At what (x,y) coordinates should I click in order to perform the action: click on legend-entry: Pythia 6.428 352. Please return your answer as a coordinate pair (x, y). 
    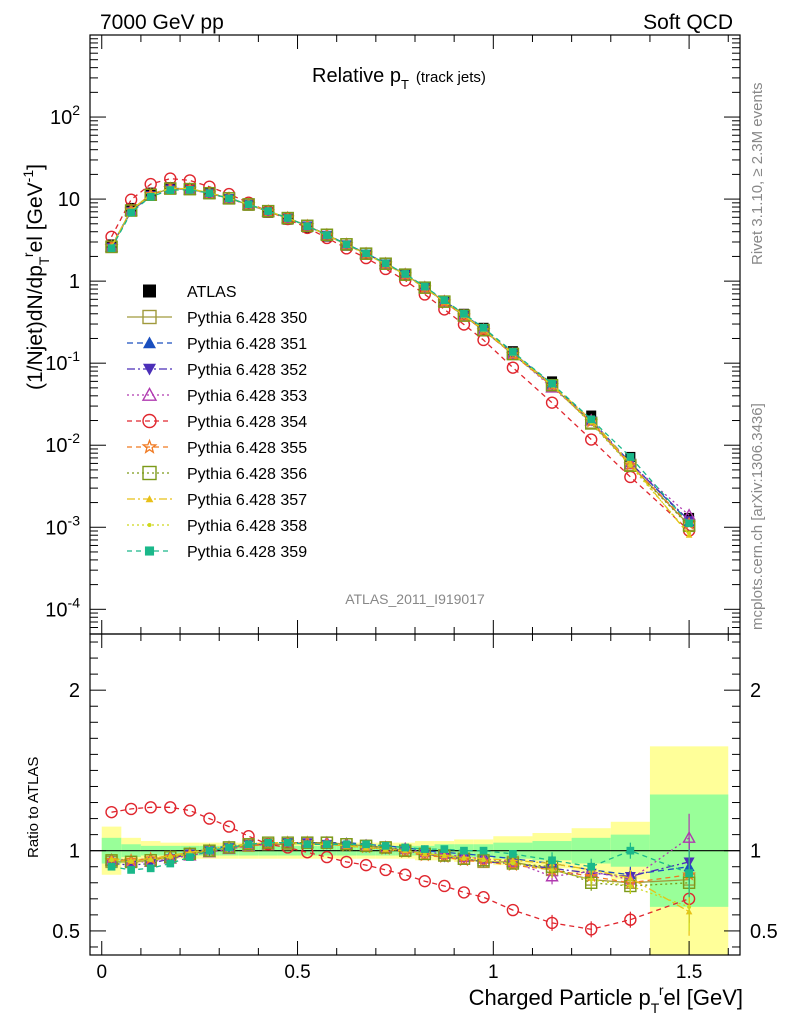
    Looking at the image, I should click on (217, 370).